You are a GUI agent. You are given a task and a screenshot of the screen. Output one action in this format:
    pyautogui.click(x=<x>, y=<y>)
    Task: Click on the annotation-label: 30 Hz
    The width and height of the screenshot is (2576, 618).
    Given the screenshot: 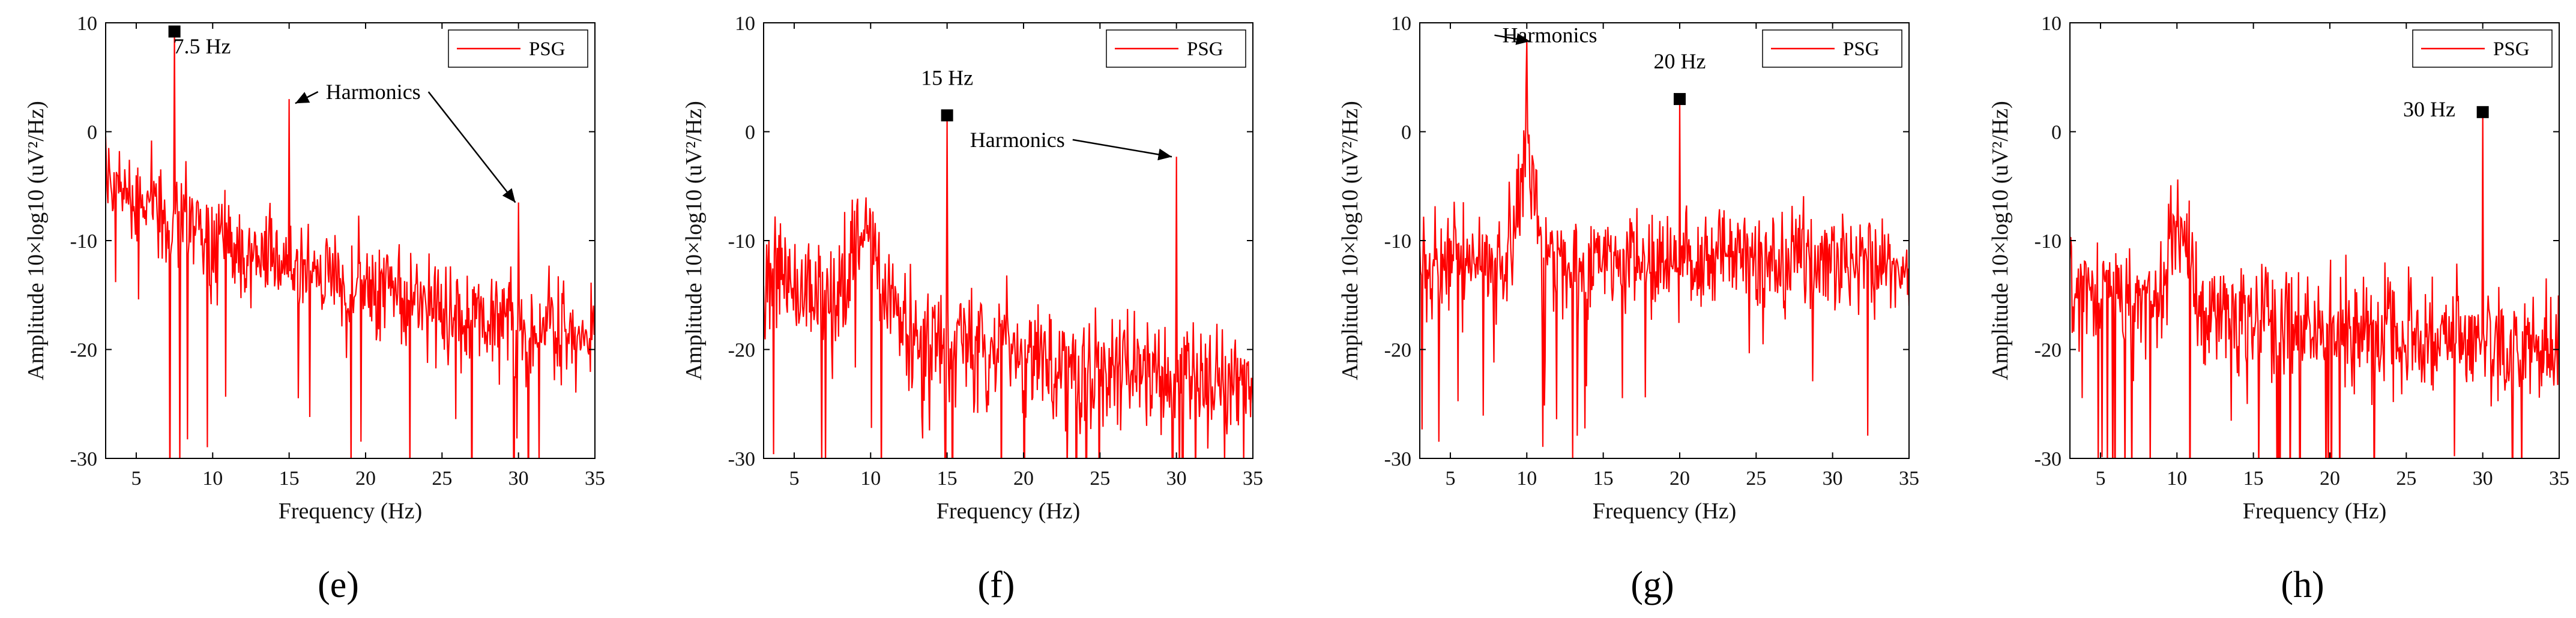 What is the action you would take?
    pyautogui.click(x=2429, y=109)
    